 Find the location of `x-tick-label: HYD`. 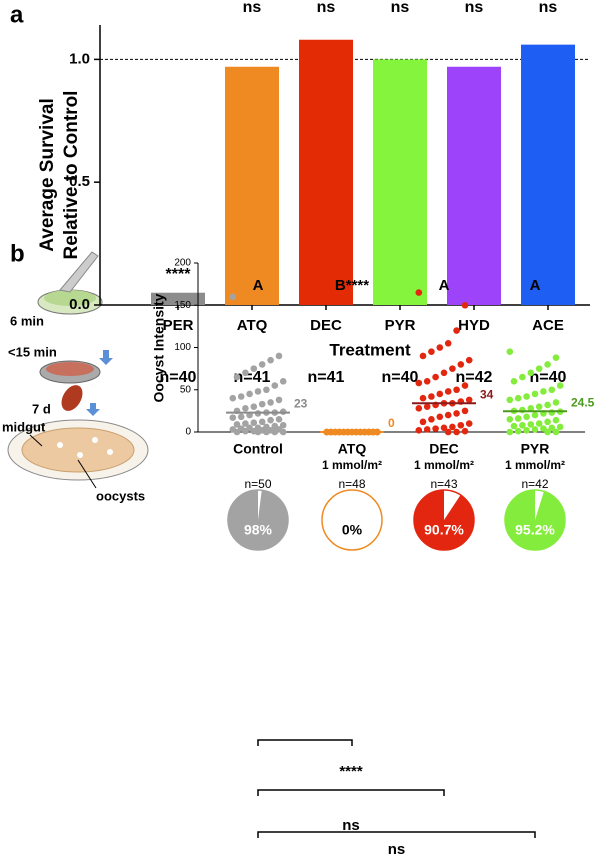

x-tick-label: HYD is located at coordinates (474, 325).